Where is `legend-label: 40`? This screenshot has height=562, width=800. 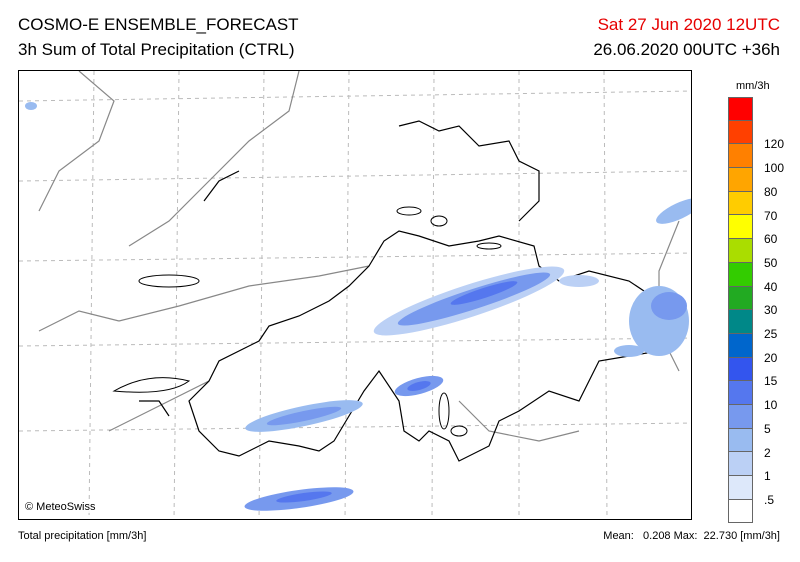 legend-label: 40 is located at coordinates (771, 286).